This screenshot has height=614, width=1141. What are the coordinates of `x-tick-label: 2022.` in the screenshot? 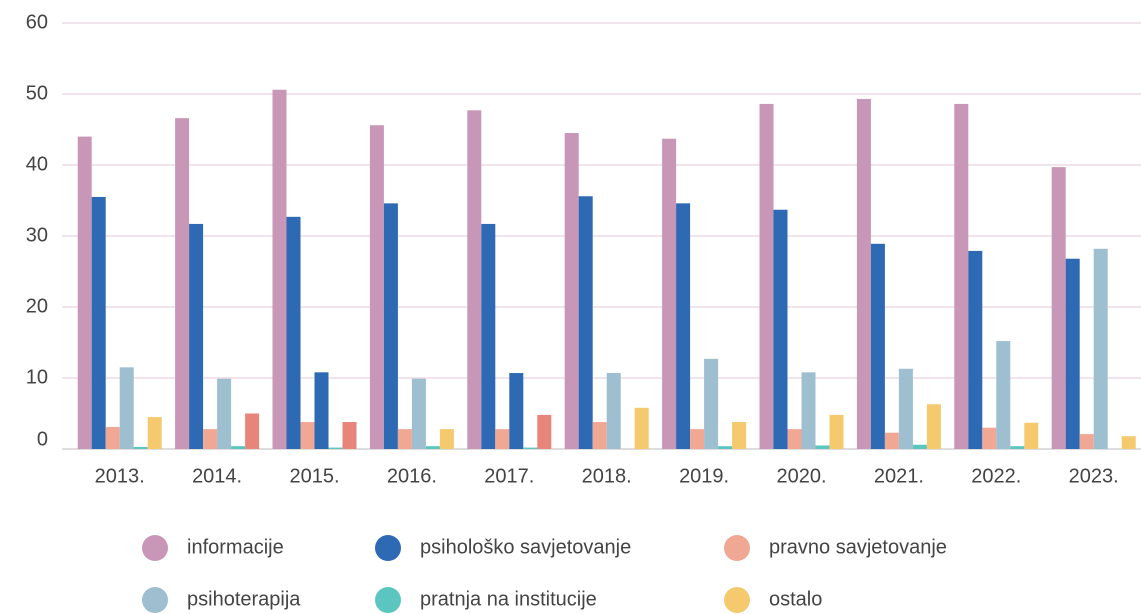 It's located at (996, 476).